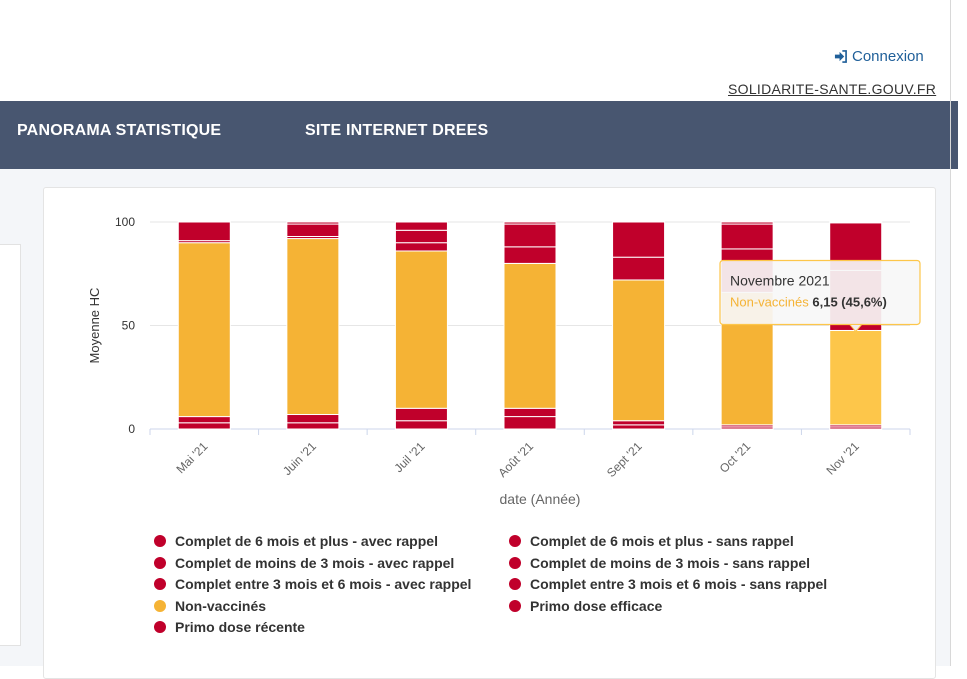 The height and width of the screenshot is (679, 967). I want to click on tooltip-row: Non-vaccinés 6,15 (45,6%), so click(808, 301).